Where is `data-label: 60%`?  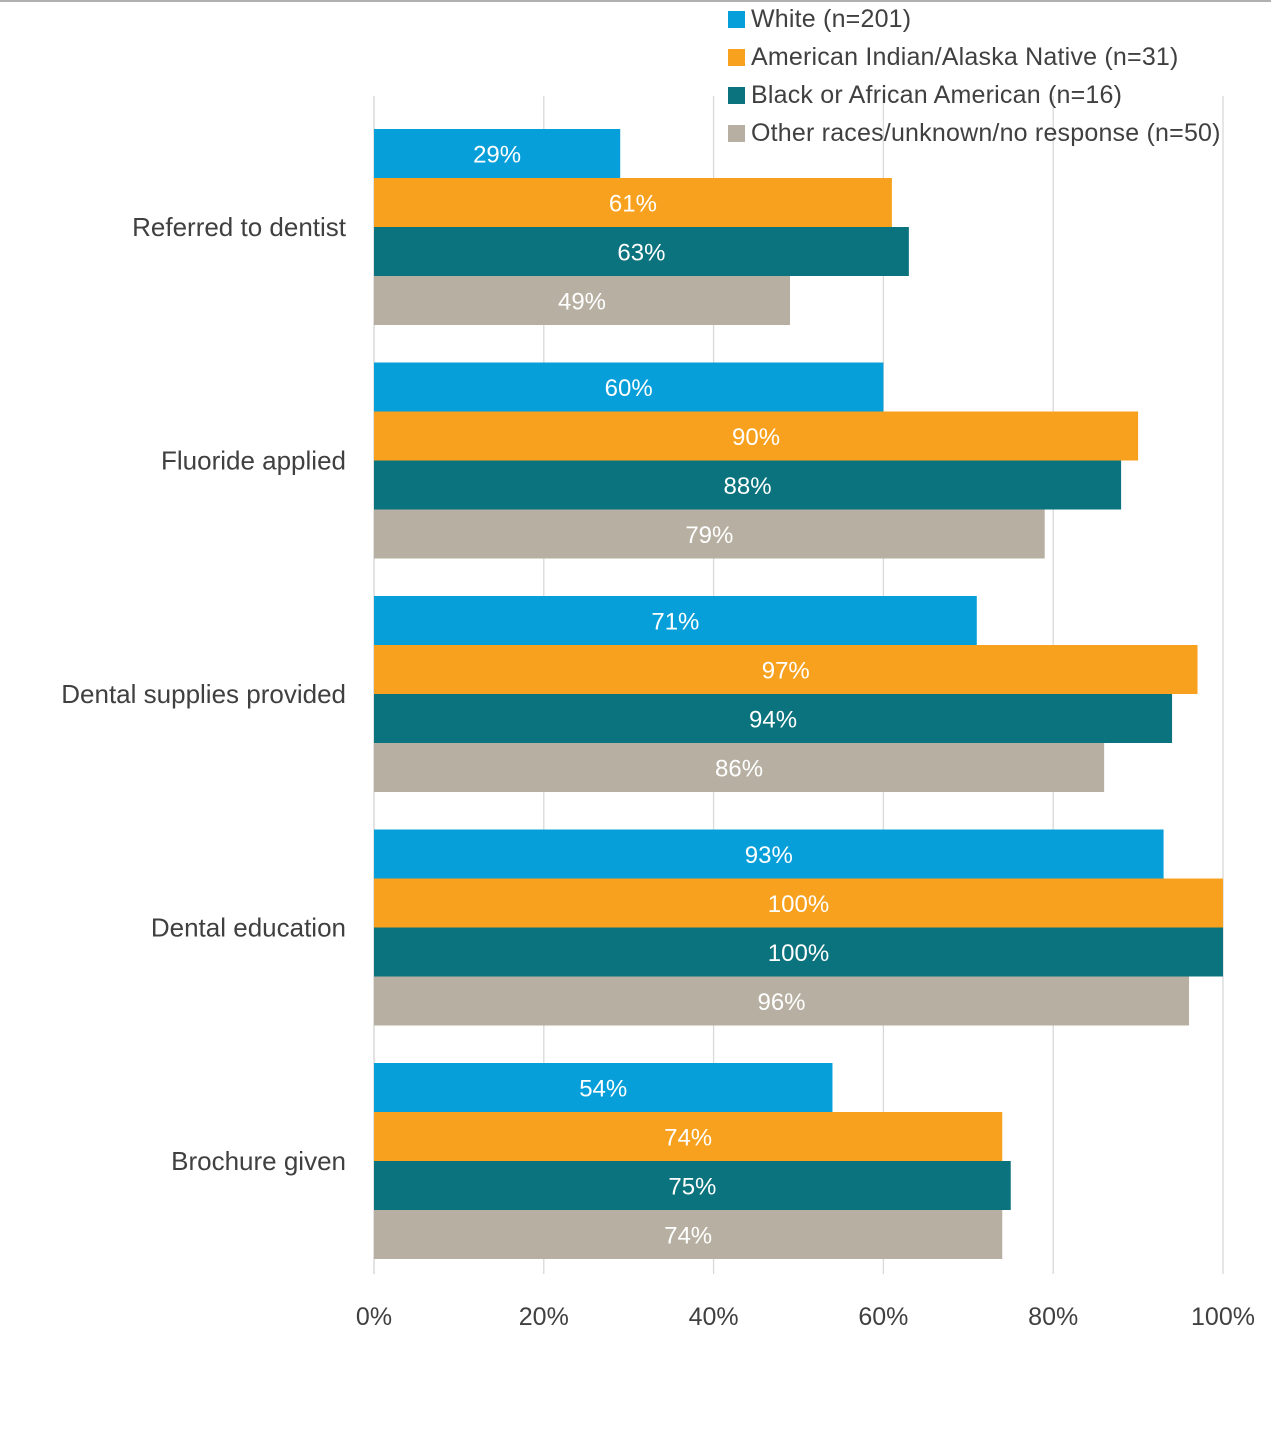
data-label: 60% is located at coordinates (629, 388).